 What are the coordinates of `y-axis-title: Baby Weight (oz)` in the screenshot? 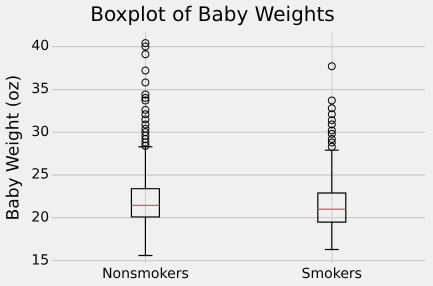 It's located at (14, 147).